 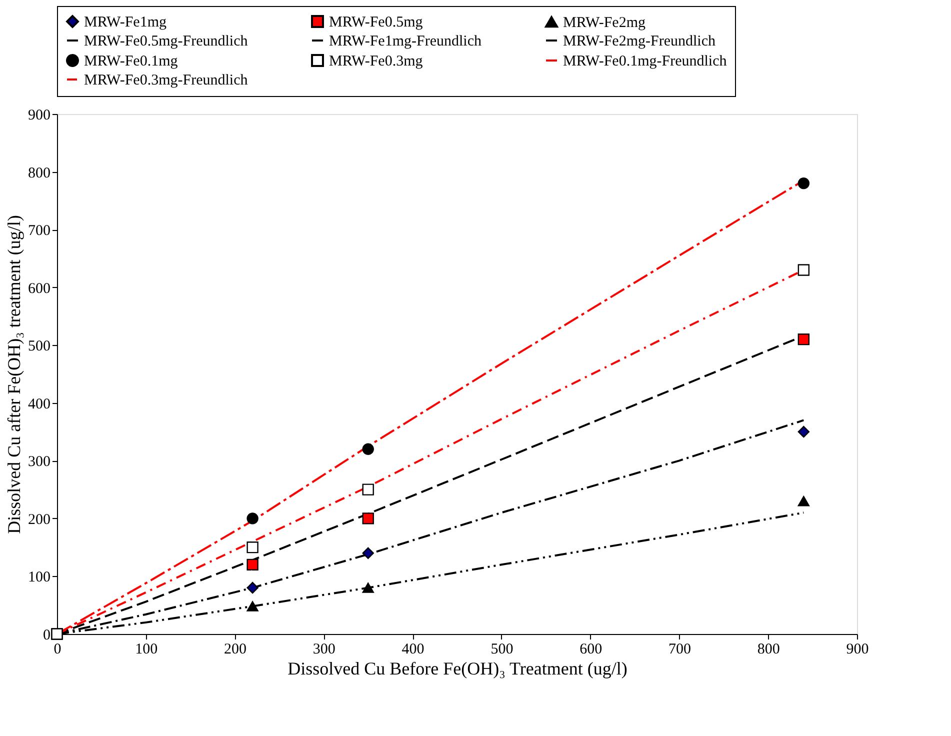 What do you see at coordinates (39, 231) in the screenshot?
I see `y-tick-label: 700` at bounding box center [39, 231].